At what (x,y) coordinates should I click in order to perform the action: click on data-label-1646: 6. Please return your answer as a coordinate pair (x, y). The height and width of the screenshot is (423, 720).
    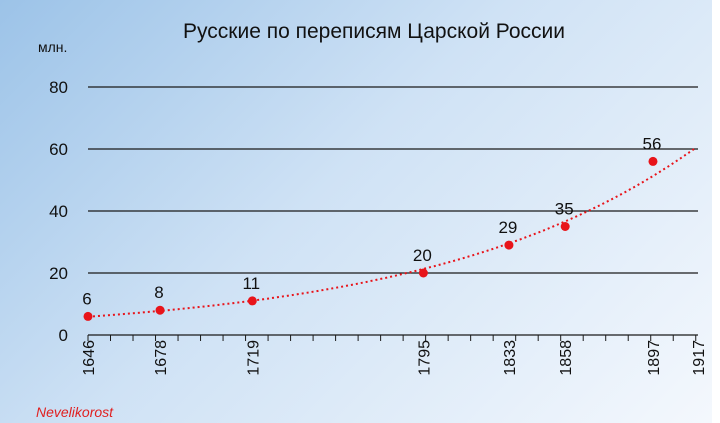
    Looking at the image, I should click on (86, 298).